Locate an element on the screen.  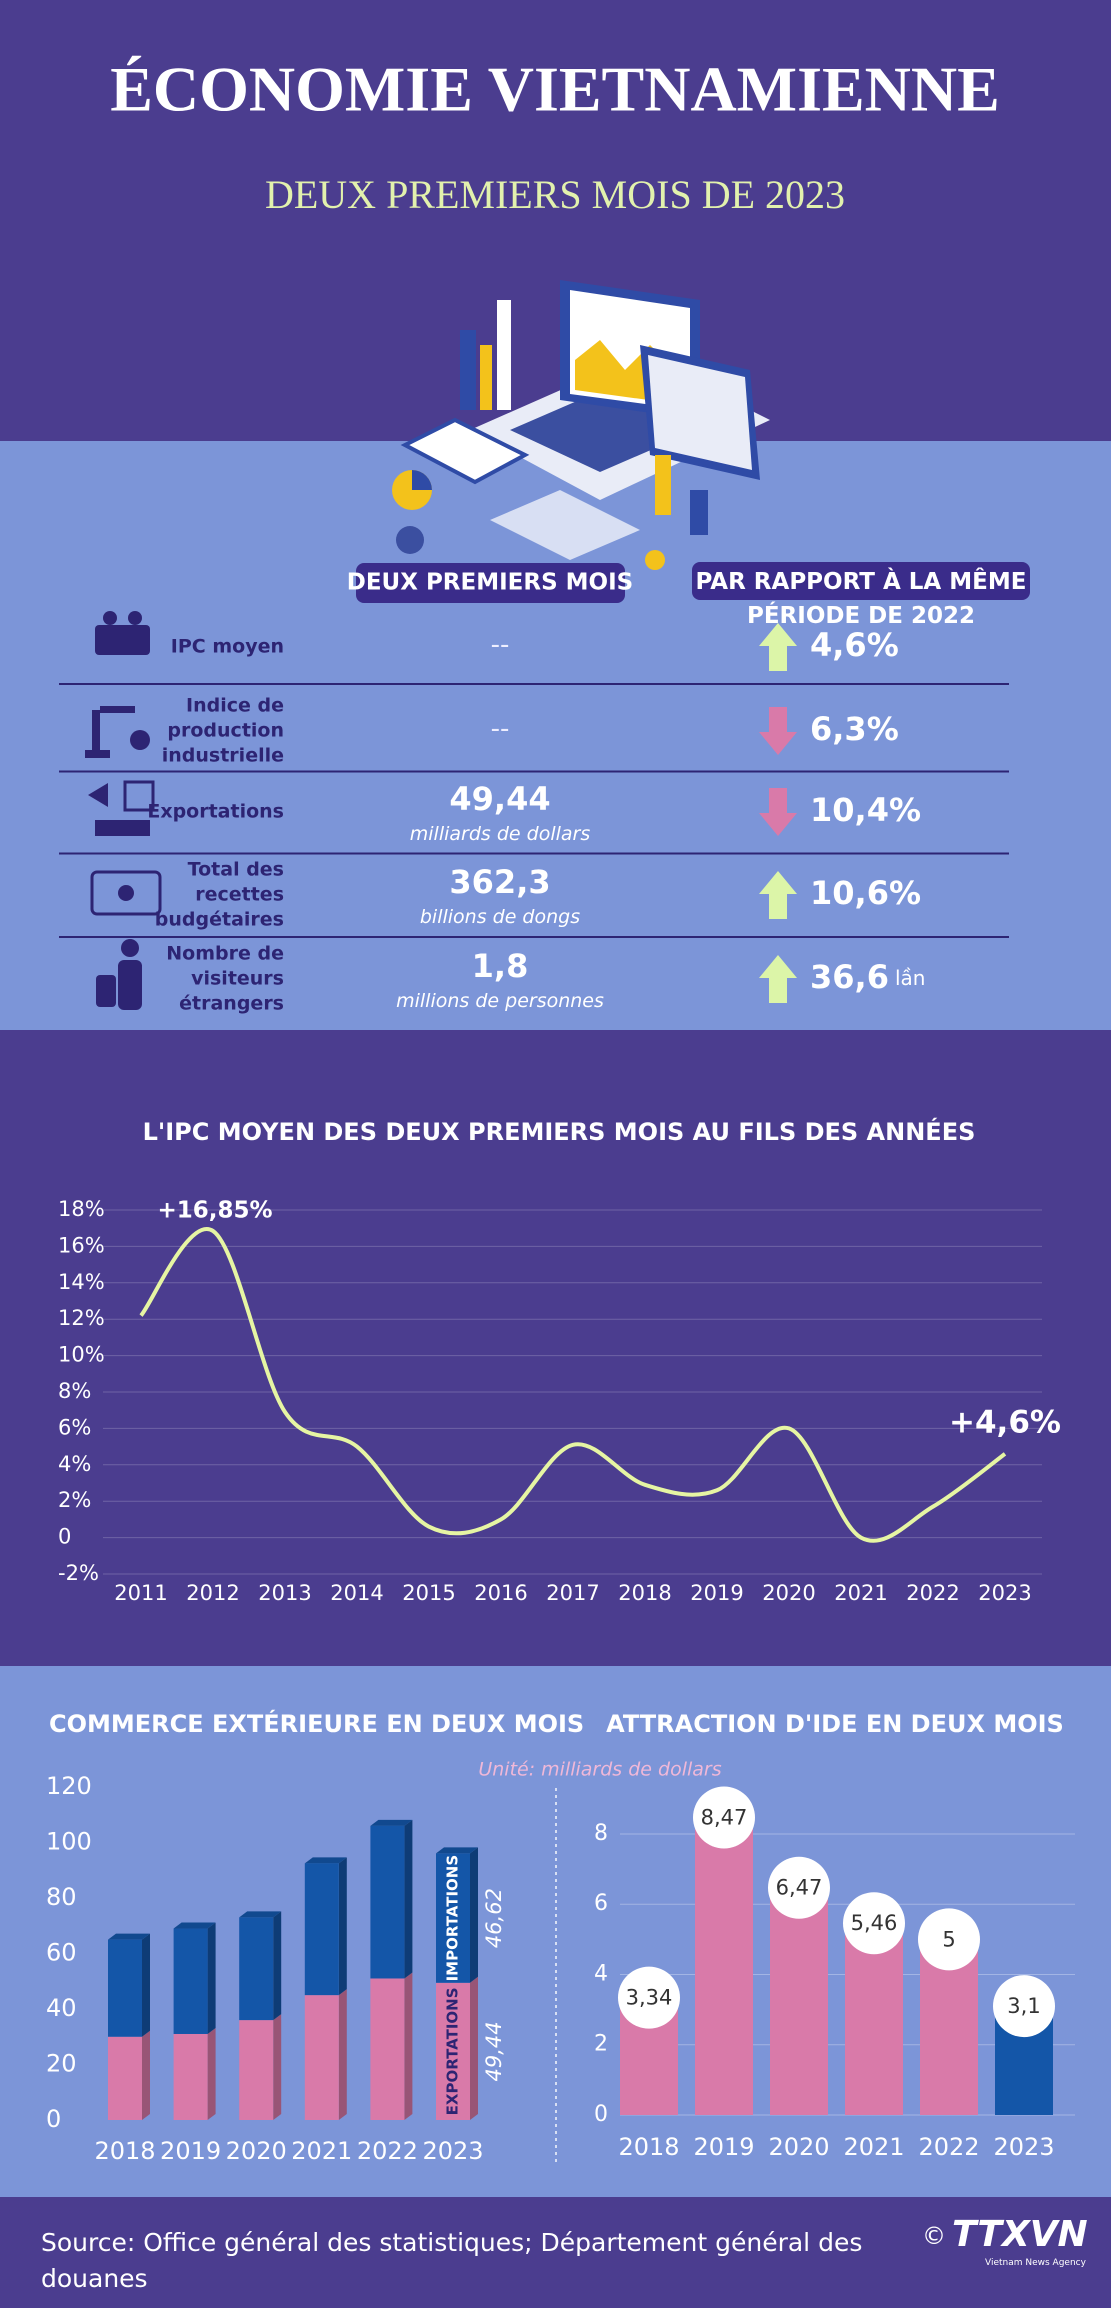
row-change: 6,3% is located at coordinates (854, 729).